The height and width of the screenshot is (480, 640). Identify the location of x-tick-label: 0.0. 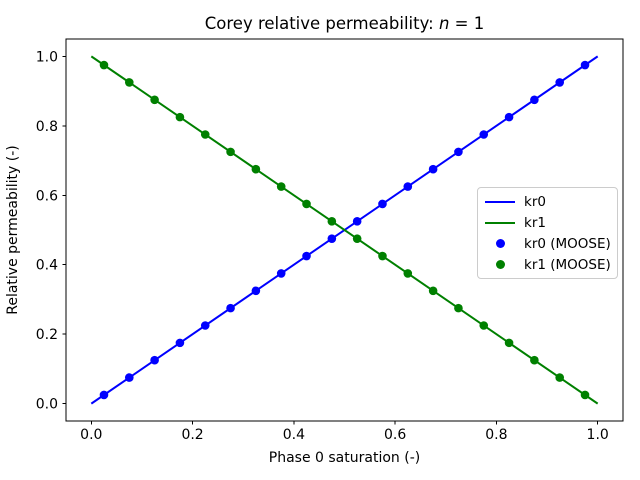
(91, 435).